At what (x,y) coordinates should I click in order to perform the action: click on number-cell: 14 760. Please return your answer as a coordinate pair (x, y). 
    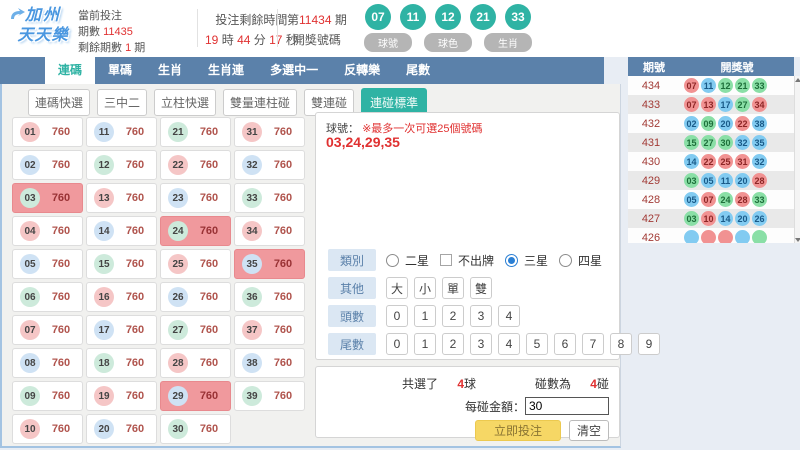
    Looking at the image, I should click on (121, 231).